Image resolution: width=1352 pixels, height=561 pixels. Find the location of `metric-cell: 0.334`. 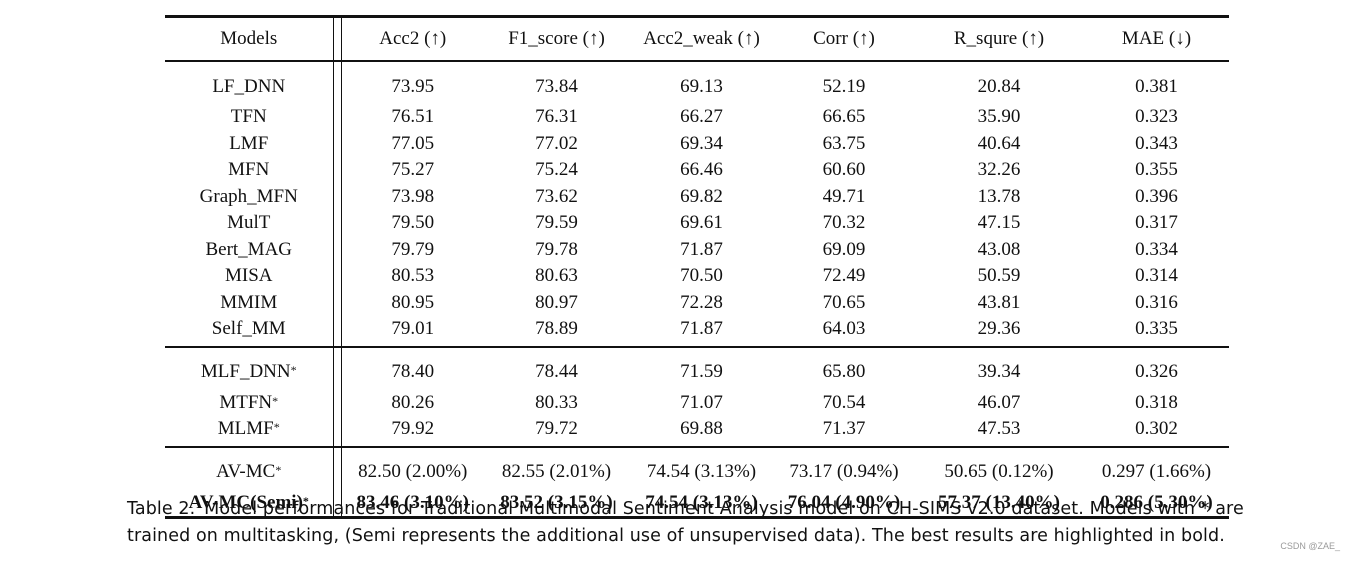

metric-cell: 0.334 is located at coordinates (1156, 249).